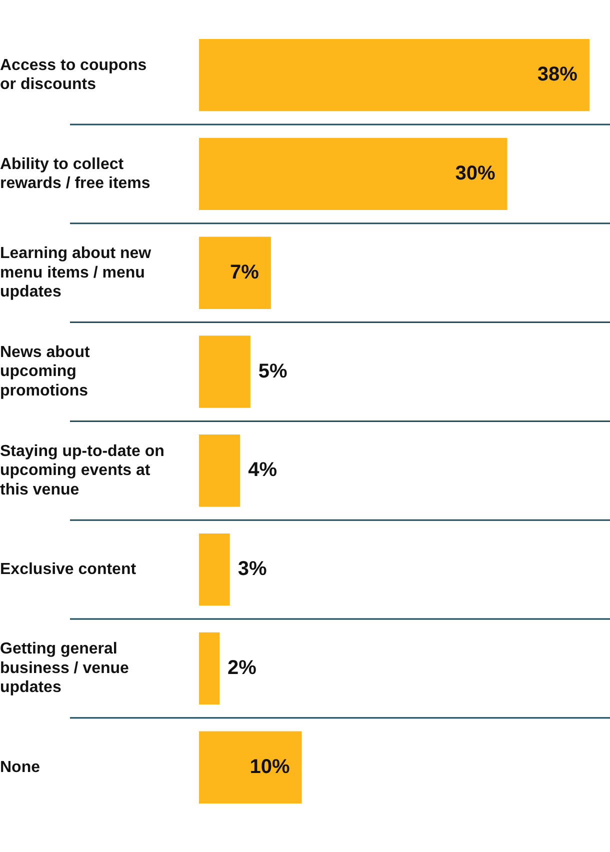  What do you see at coordinates (270, 767) in the screenshot?
I see `data-label: 10%` at bounding box center [270, 767].